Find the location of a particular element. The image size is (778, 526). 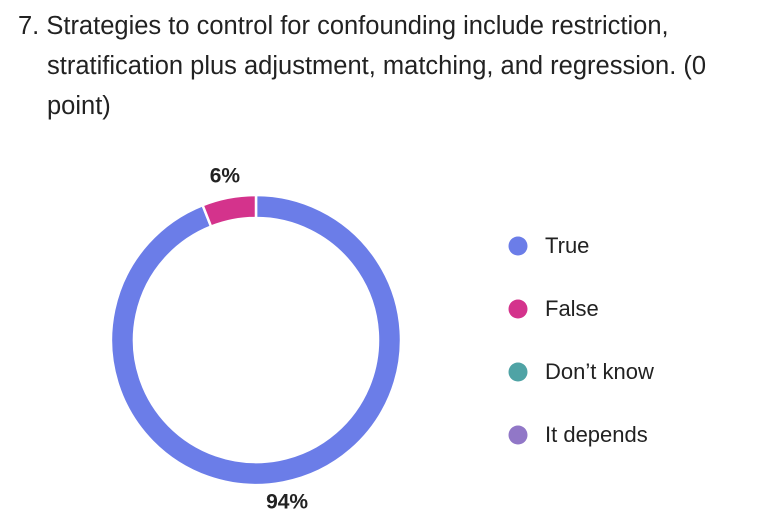

legend-label: Don’t know is located at coordinates (599, 371).